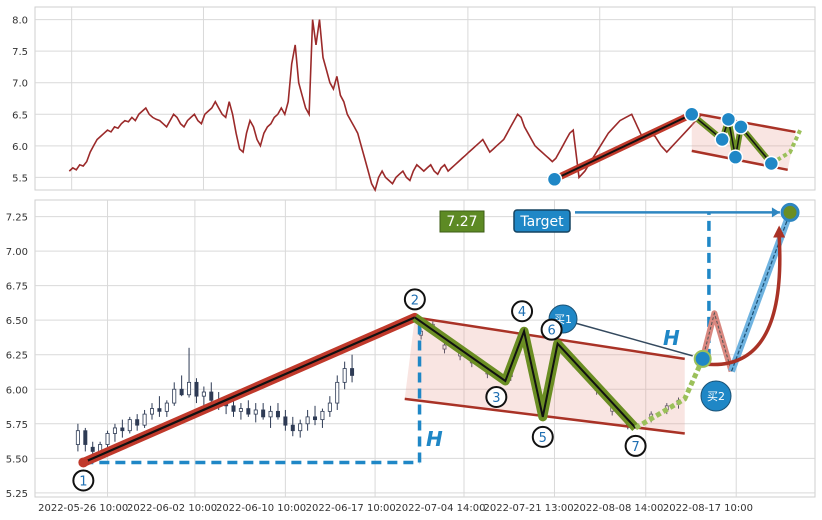 The height and width of the screenshot is (520, 822). I want to click on pattern-point-label: 6, so click(551, 331).